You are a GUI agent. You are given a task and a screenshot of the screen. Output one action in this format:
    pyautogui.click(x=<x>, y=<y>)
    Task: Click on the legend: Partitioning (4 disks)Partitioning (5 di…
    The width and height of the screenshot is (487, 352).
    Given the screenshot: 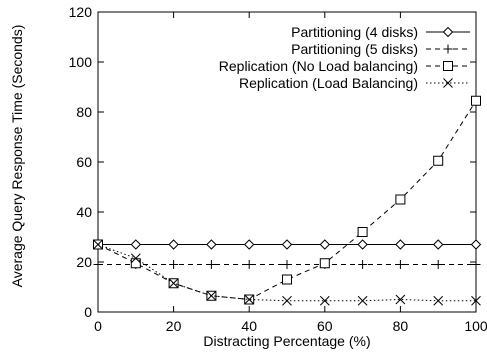 What is the action you would take?
    pyautogui.click(x=344, y=57)
    